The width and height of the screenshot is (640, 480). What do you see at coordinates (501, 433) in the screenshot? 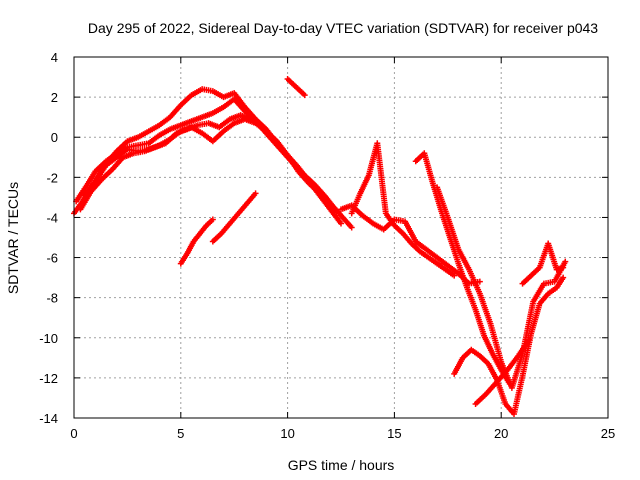
I see `x-tick-label: 20` at bounding box center [501, 433].